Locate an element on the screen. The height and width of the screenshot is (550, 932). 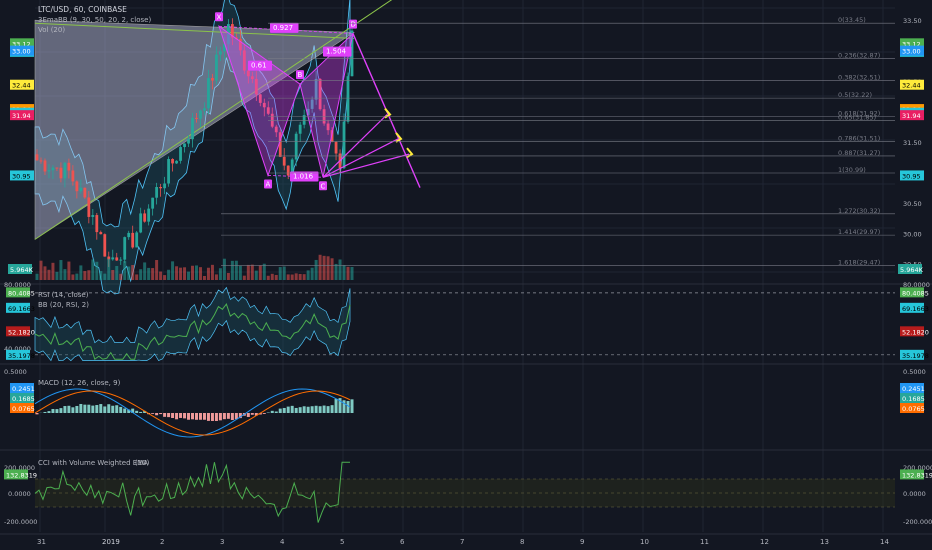
cci-axis-tick-left-1: 0.0000 is located at coordinates (19, 494).